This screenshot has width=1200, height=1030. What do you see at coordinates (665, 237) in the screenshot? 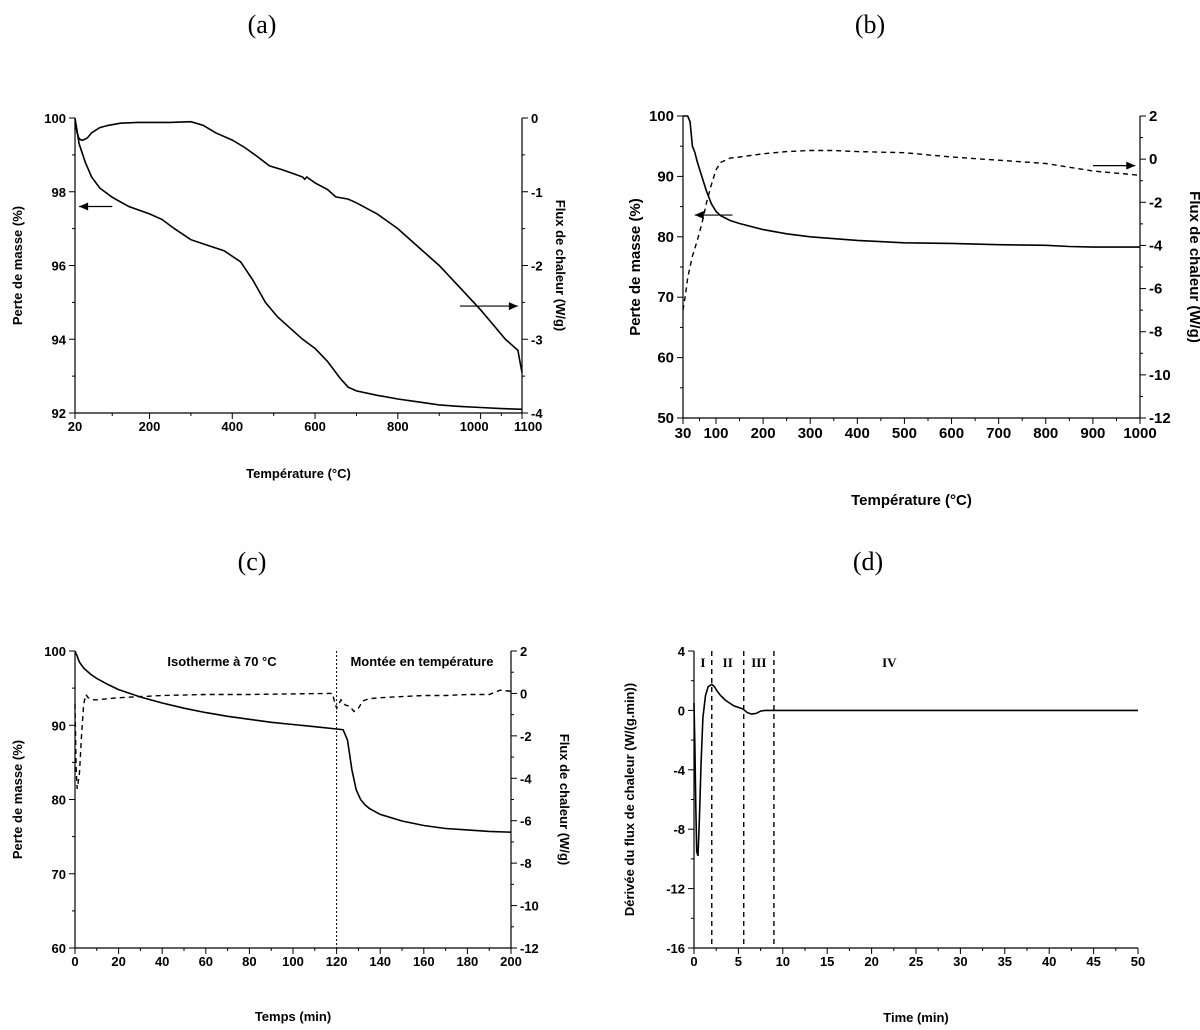
I see `y-tick-label: 80` at bounding box center [665, 237].